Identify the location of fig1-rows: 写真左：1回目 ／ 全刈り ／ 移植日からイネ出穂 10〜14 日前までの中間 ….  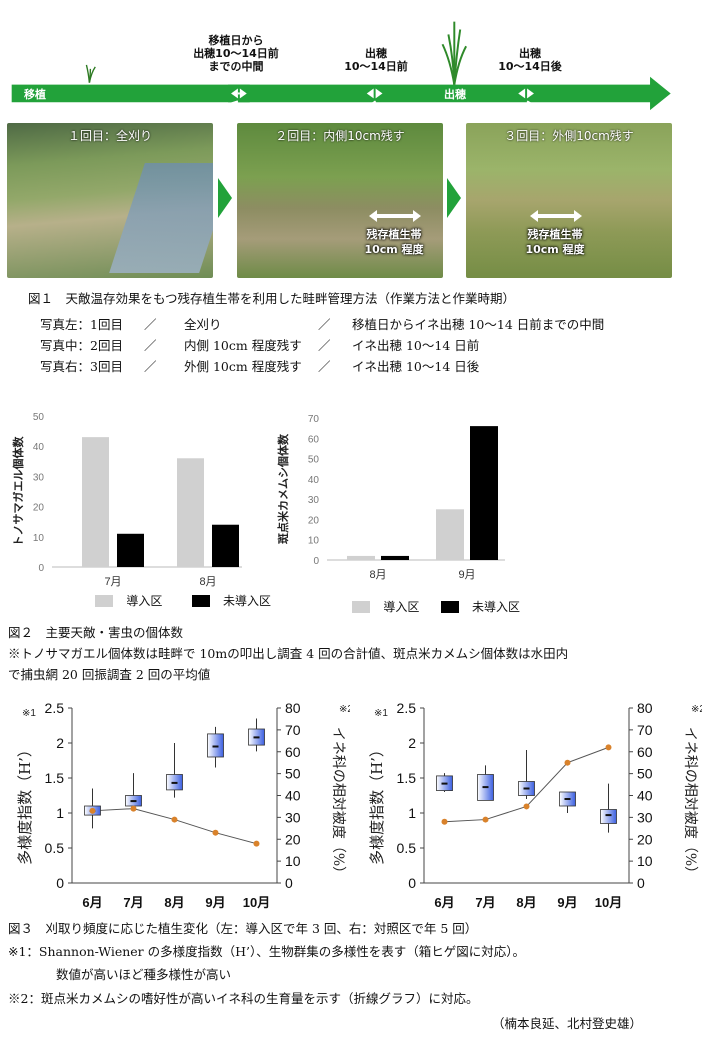
(360, 345).